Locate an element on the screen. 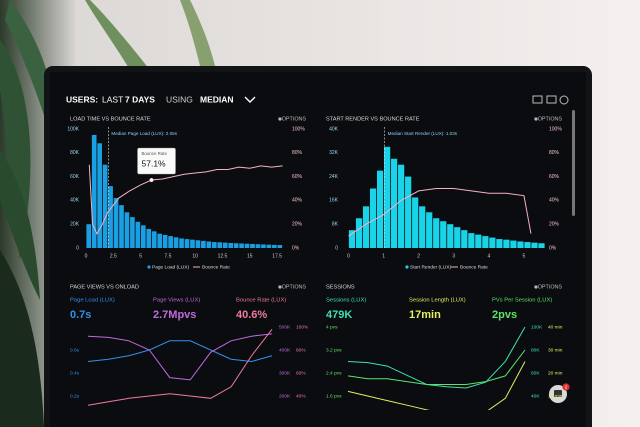 The image size is (640, 427). kpi-value: 0.7s is located at coordinates (80, 315).